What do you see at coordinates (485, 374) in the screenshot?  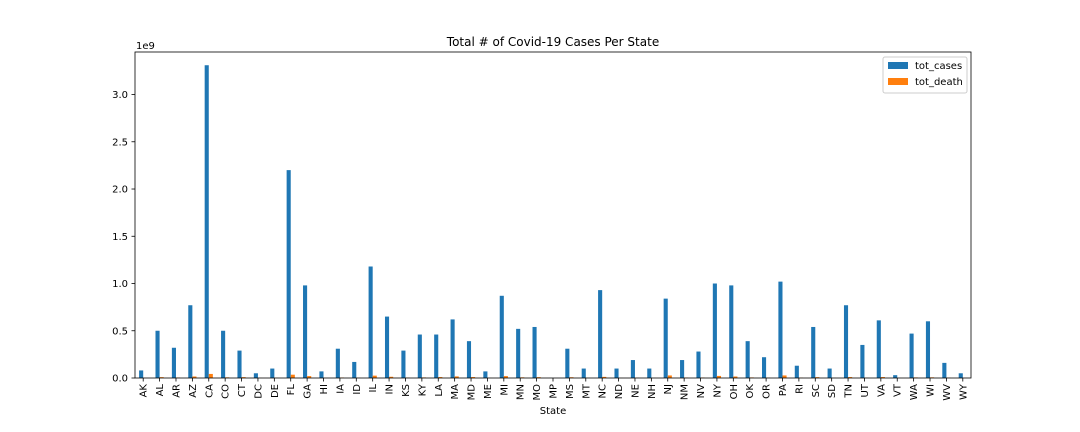 I see `bar-tot-cases-me` at bounding box center [485, 374].